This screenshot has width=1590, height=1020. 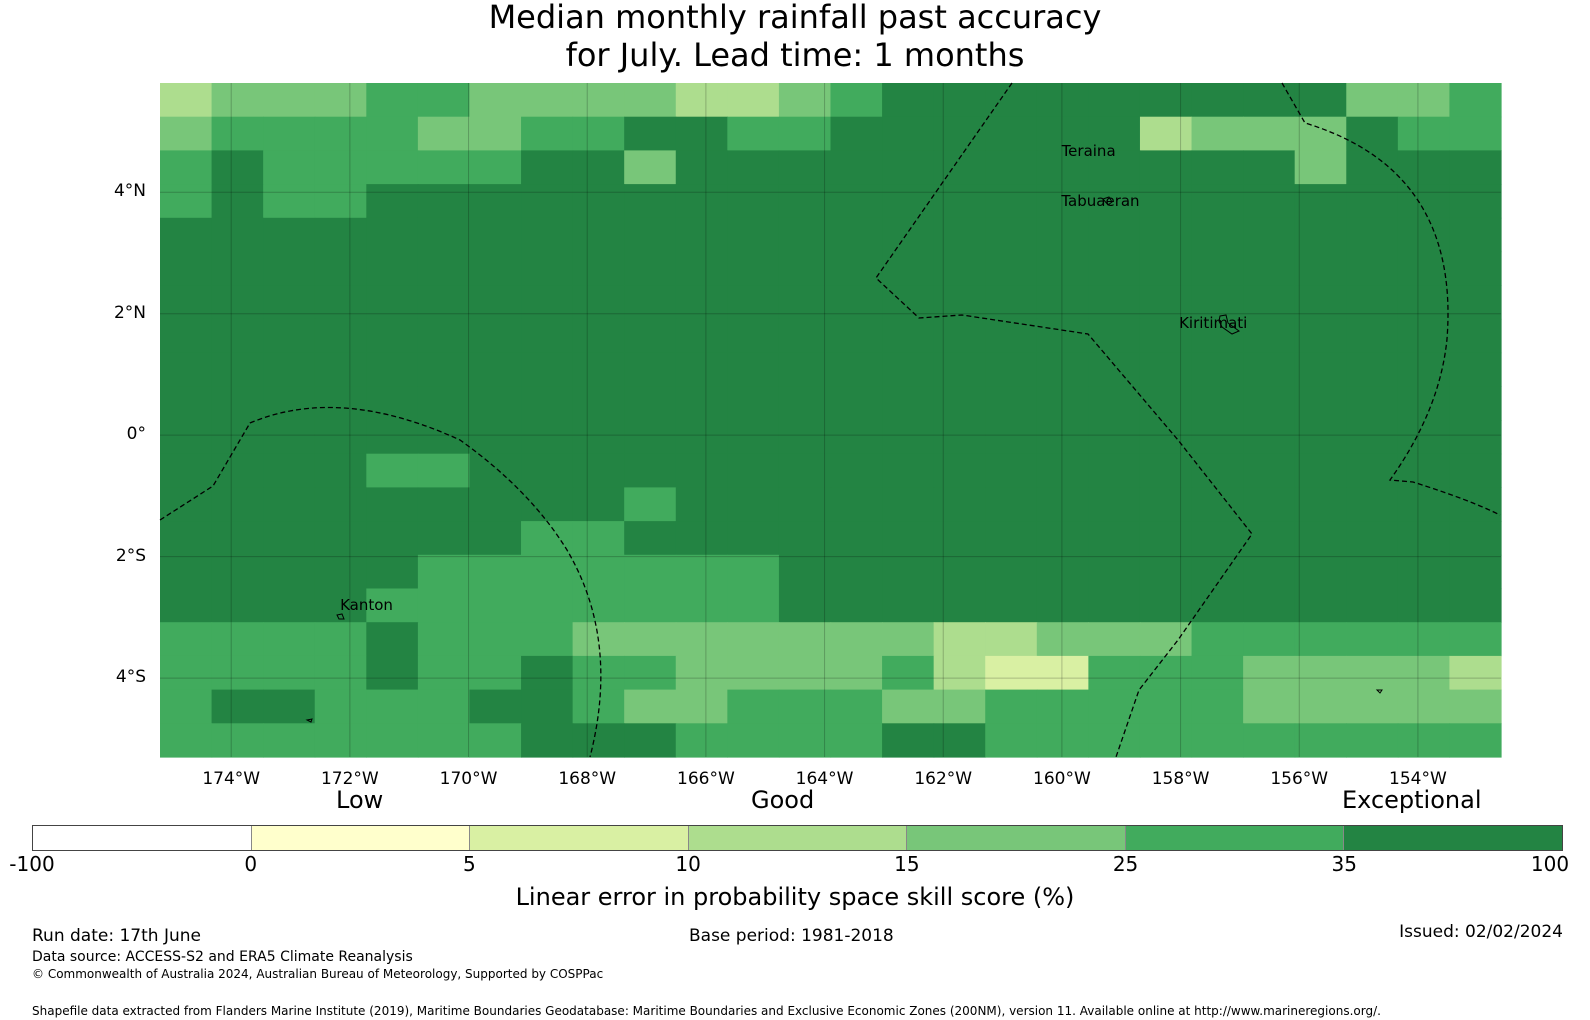 What do you see at coordinates (349, 779) in the screenshot?
I see `longitude-tick-label: 172°W` at bounding box center [349, 779].